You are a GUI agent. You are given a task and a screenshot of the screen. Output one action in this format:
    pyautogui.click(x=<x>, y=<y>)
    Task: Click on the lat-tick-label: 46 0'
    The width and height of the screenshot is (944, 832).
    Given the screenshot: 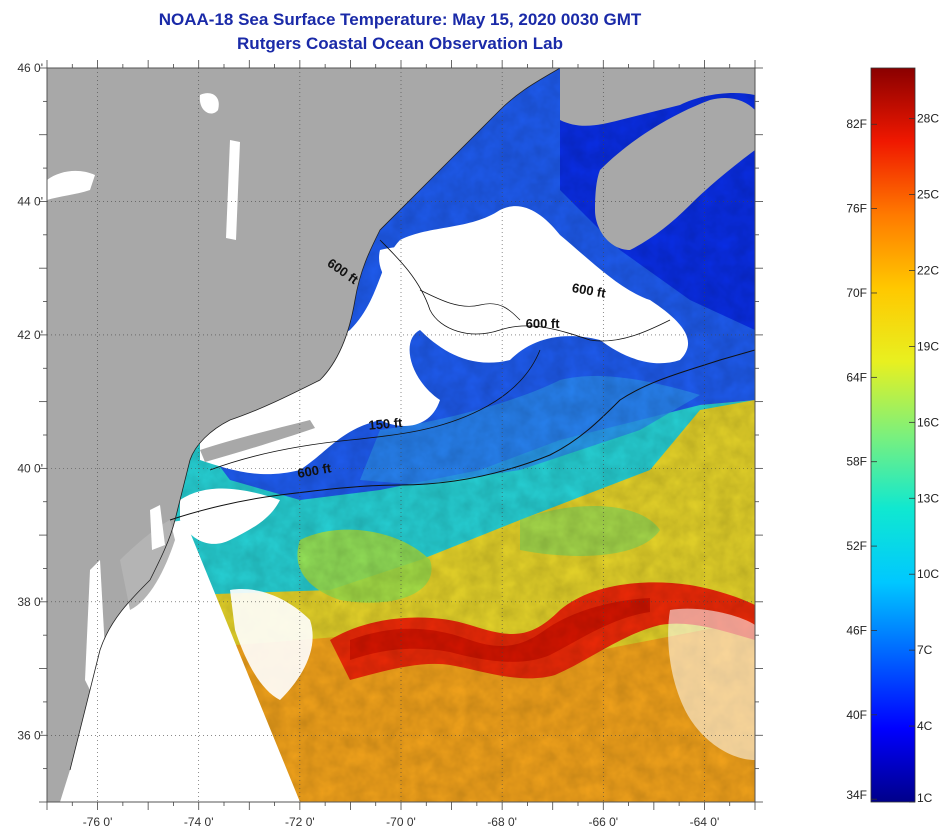 What is the action you would take?
    pyautogui.click(x=30, y=68)
    